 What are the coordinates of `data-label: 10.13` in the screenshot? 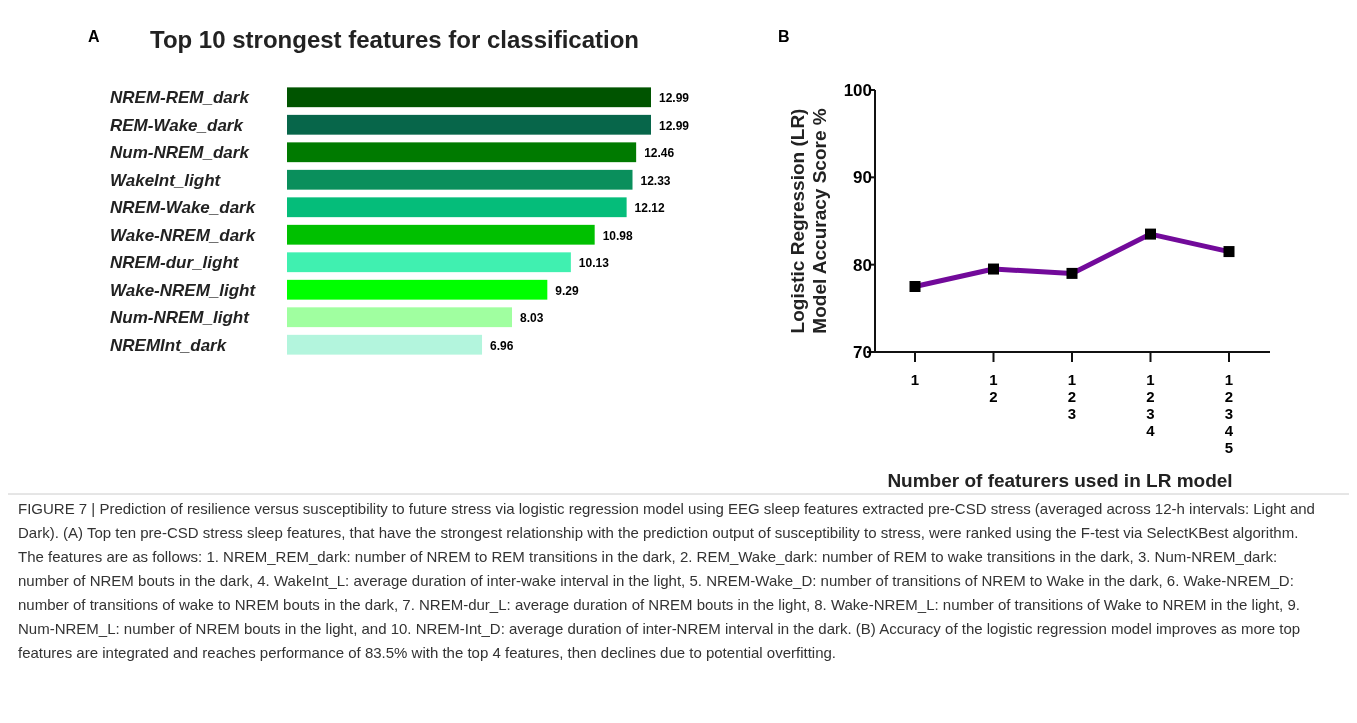 It's located at (594, 263).